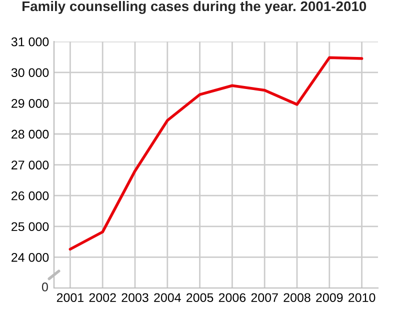 The image size is (400, 320). I want to click on x-tick-label: 2005, so click(200, 297).